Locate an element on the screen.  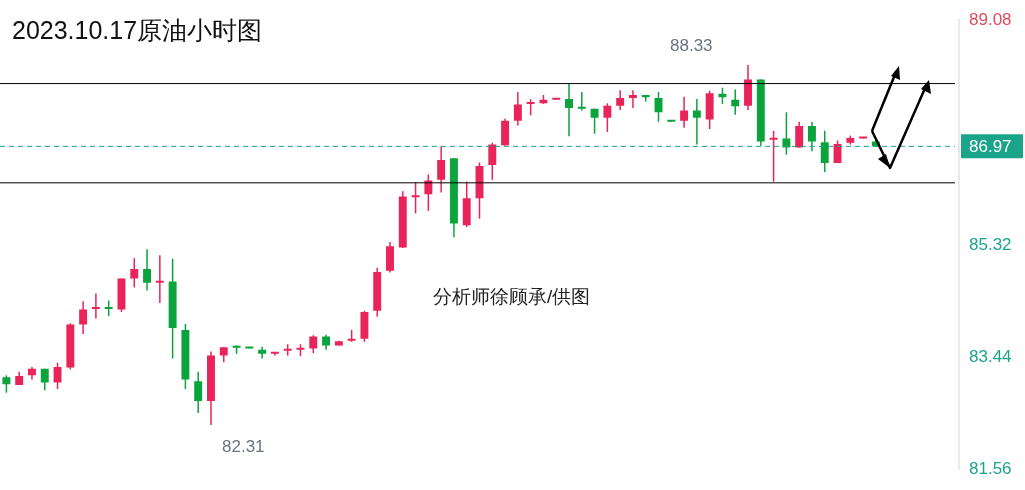
annotation: 分析师徐顾承/供图 is located at coordinates (512, 297).